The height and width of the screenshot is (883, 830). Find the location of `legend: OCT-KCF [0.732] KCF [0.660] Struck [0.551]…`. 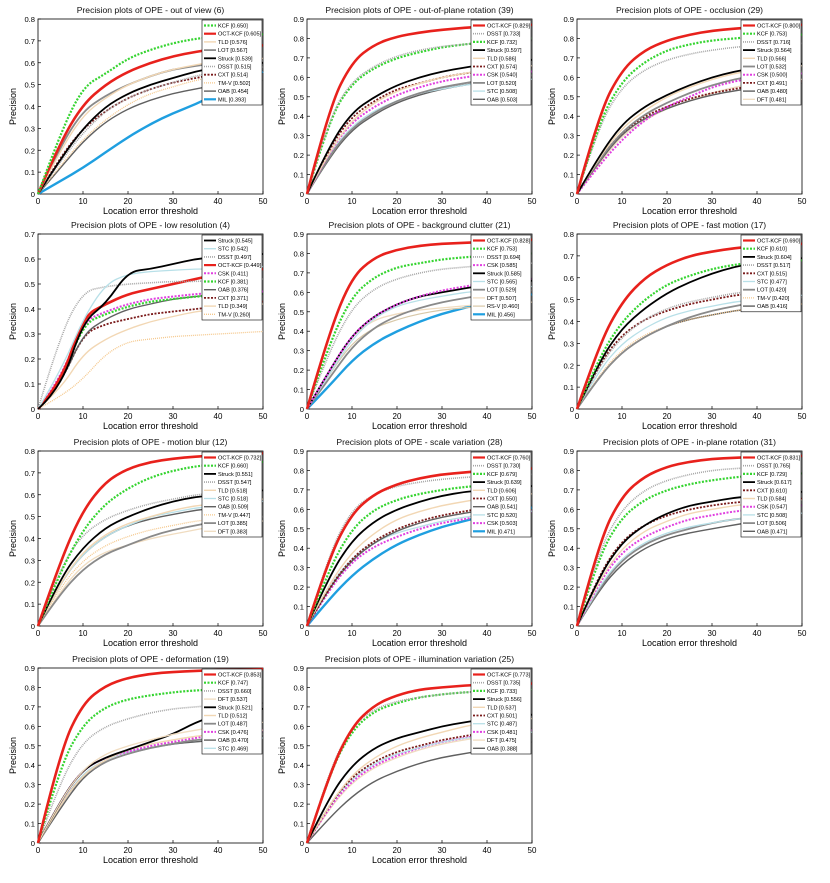

legend: OCT-KCF [0.732] KCF [0.660] Struck [0.551]… is located at coordinates (232, 494).